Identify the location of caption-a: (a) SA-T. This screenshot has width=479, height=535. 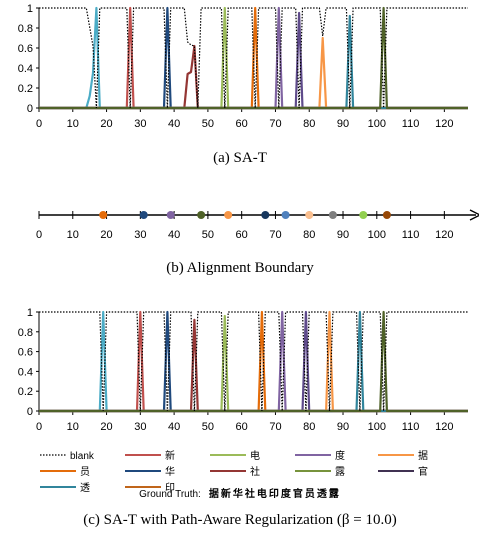
(240, 158).